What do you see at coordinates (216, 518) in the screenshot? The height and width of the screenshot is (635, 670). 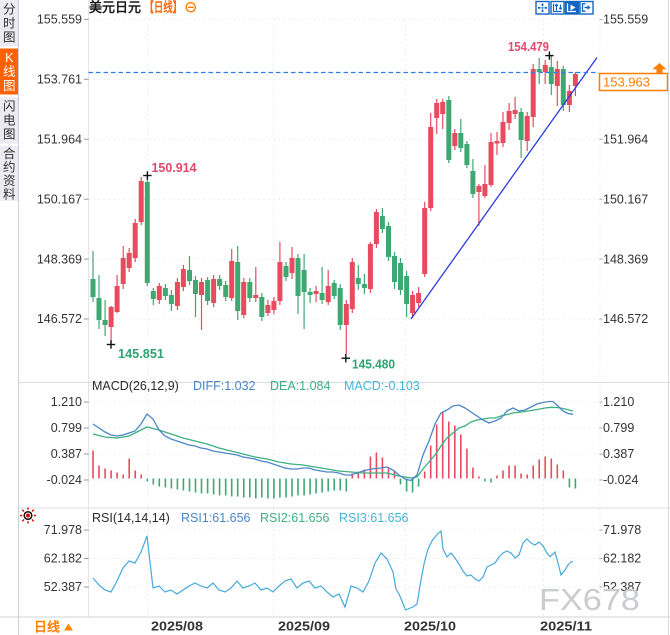 I see `svg-text: RSI1:61.656` at bounding box center [216, 518].